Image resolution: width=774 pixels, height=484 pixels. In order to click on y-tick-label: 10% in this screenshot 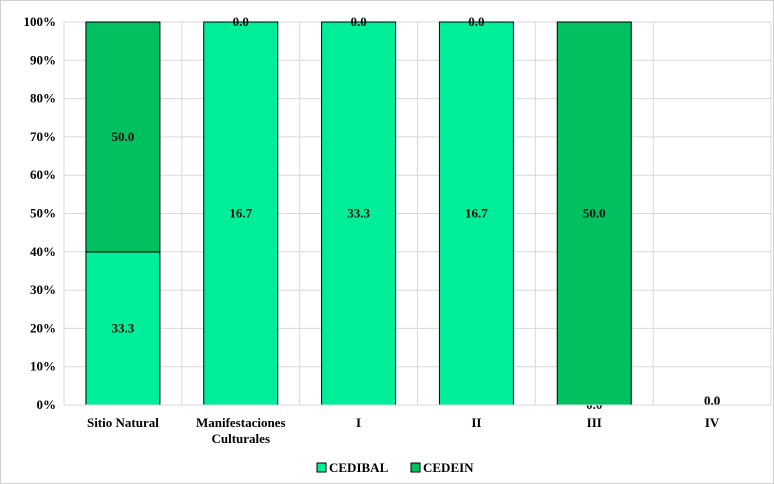, I will do `click(43, 366)`.